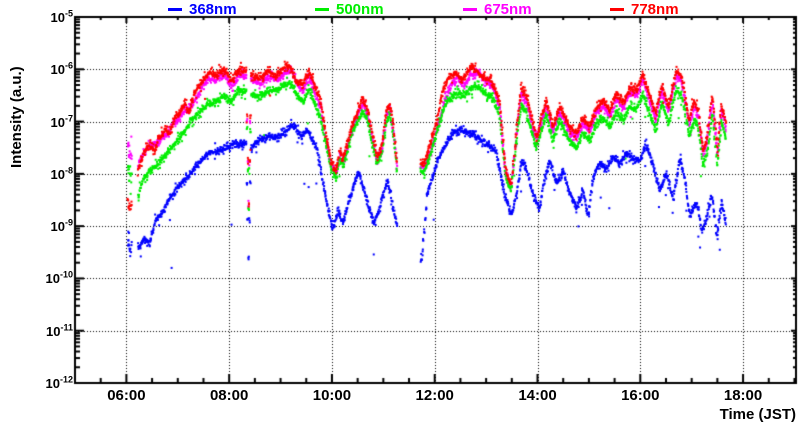 The height and width of the screenshot is (427, 800). I want to click on legend-item-675nm: 675nm, so click(497, 9).